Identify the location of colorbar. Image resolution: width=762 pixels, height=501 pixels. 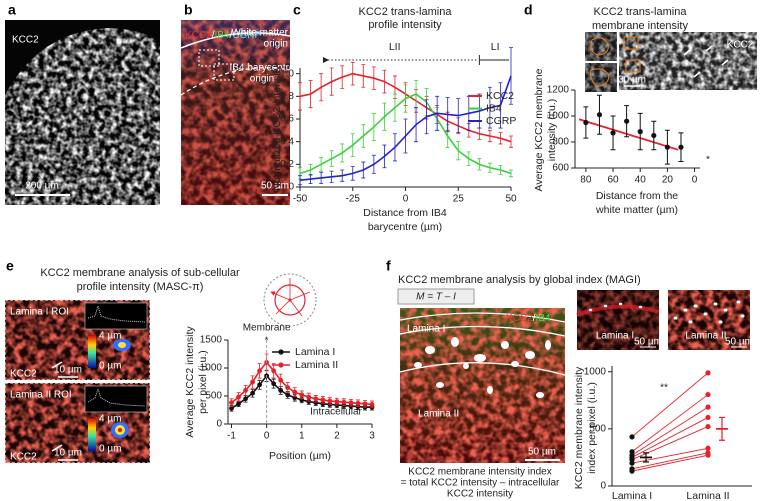
(92, 351).